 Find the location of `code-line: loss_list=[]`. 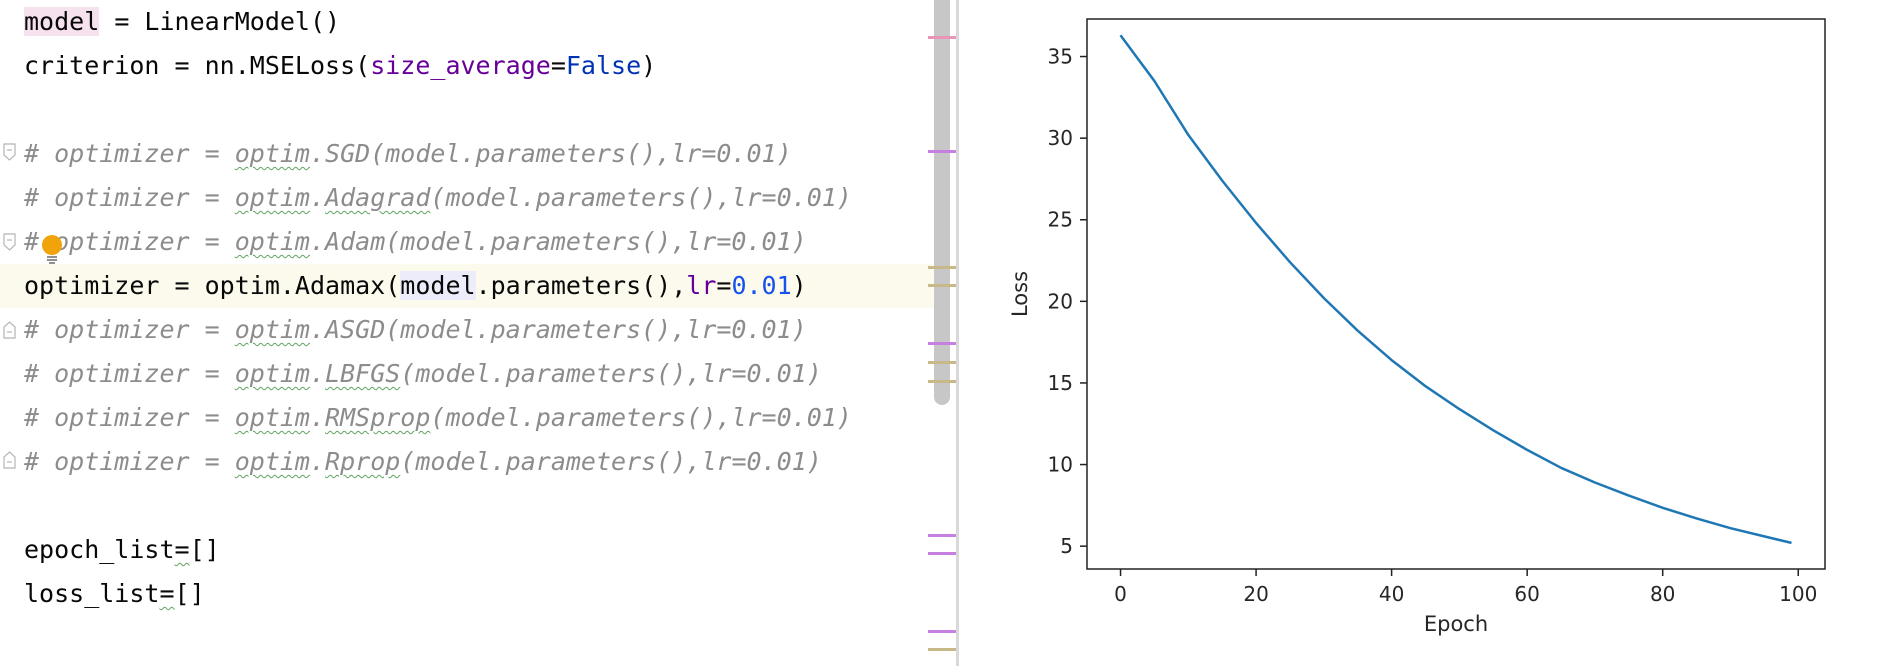

code-line: loss_list=[] is located at coordinates (475, 594).